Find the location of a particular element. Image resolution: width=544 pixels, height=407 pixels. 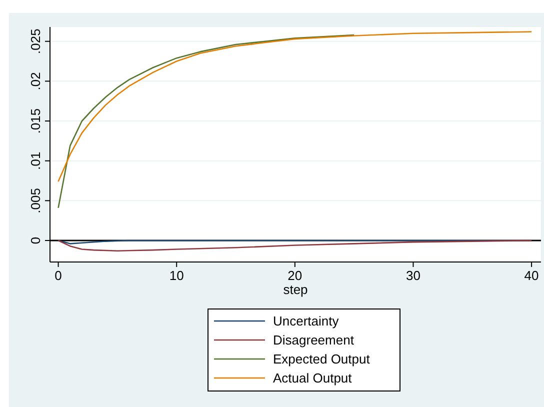

x-tick-label: 40 is located at coordinates (531, 275).